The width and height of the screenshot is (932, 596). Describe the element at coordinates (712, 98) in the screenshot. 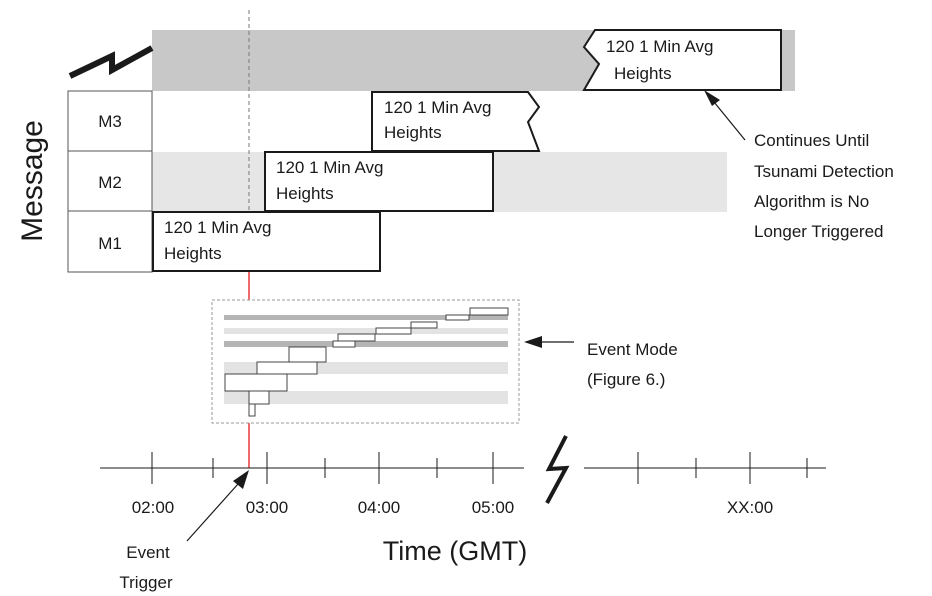

I see `continue-arrow-head` at that location.